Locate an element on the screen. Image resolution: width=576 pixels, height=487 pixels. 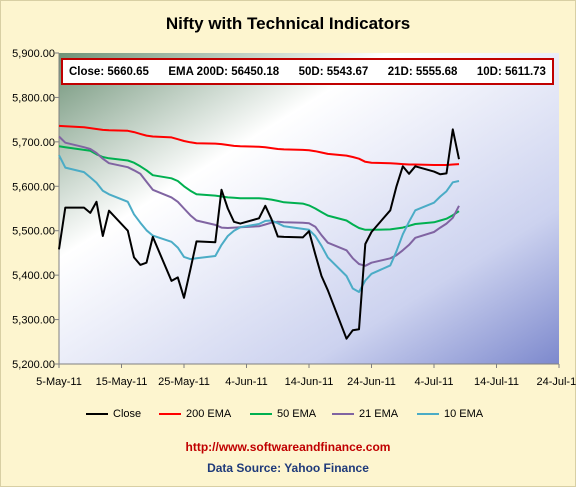
ema200-value: EMA 200D: 56450.18 is located at coordinates (224, 71).